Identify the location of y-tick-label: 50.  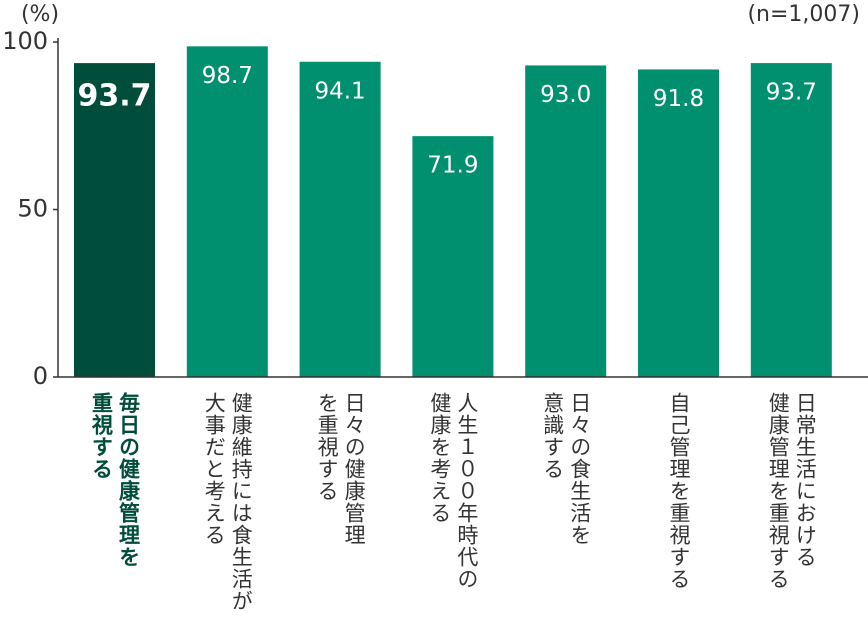
(32, 209).